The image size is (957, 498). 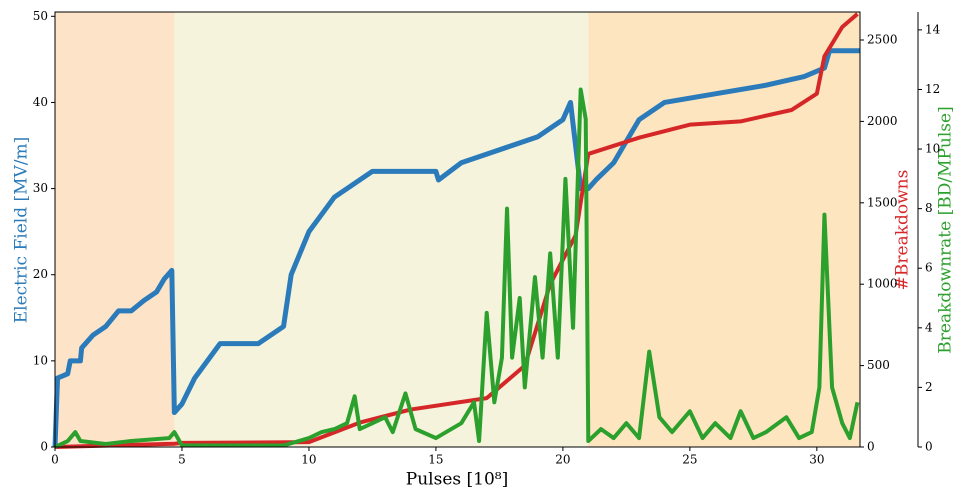 I want to click on y3-tick-label: 2, so click(x=929, y=387).